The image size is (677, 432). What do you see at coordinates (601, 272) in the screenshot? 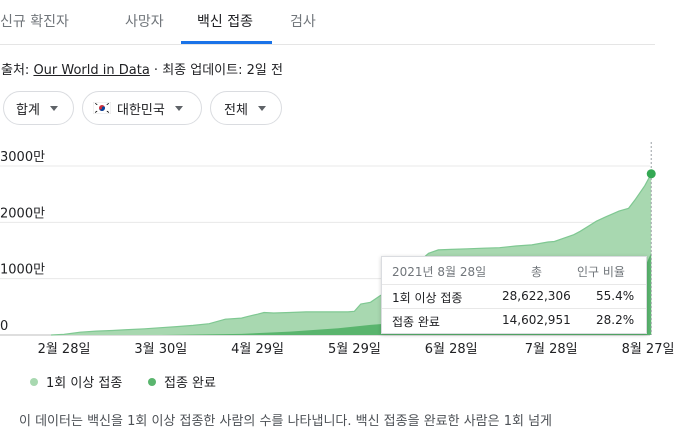
I see `tooltip-col-ratio: 인구 비율` at bounding box center [601, 272].